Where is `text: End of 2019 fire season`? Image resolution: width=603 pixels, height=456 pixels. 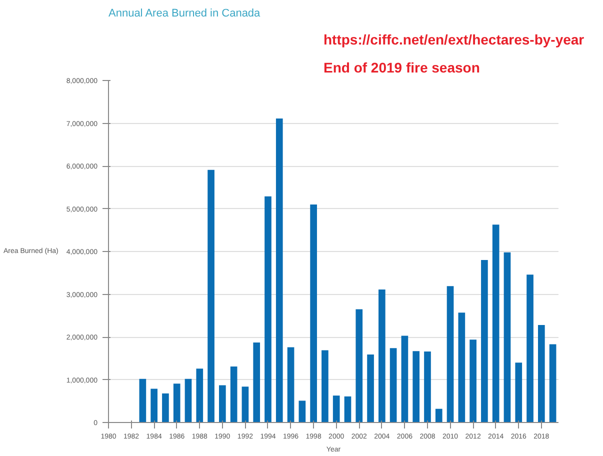
text: End of 2019 fire season is located at coordinates (402, 68).